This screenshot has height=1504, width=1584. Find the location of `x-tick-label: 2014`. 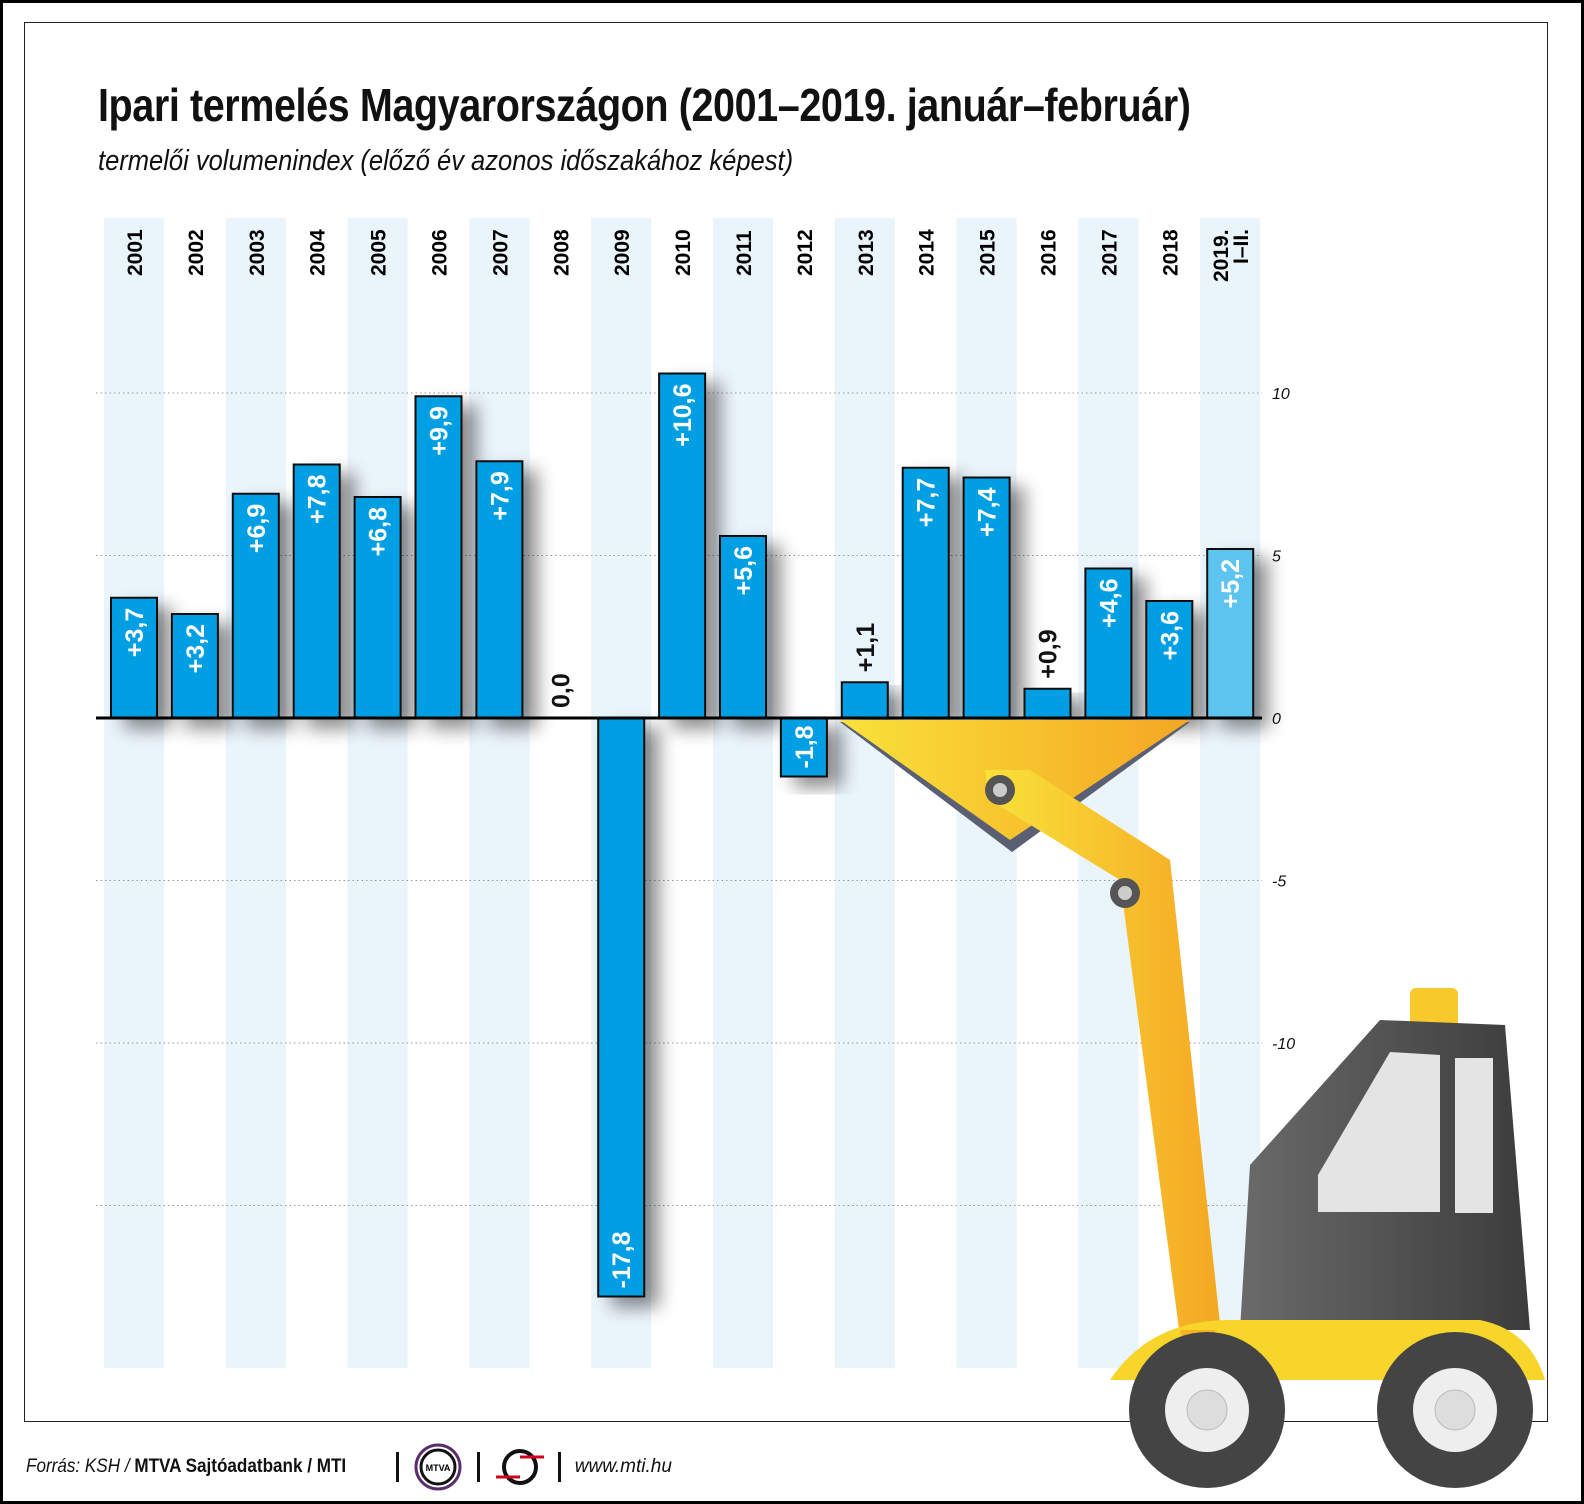

x-tick-label: 2014 is located at coordinates (927, 252).